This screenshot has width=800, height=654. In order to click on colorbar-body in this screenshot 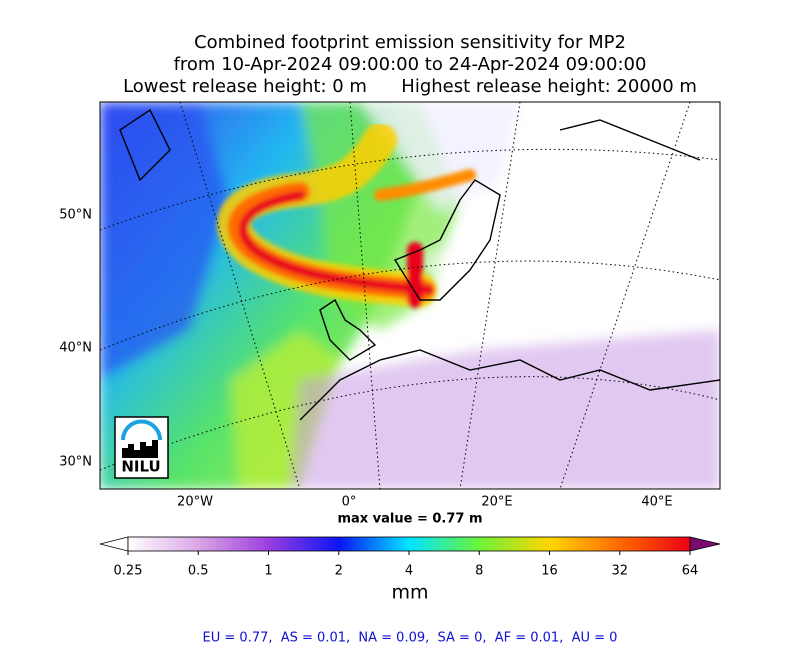, I will do `click(409, 544)`.